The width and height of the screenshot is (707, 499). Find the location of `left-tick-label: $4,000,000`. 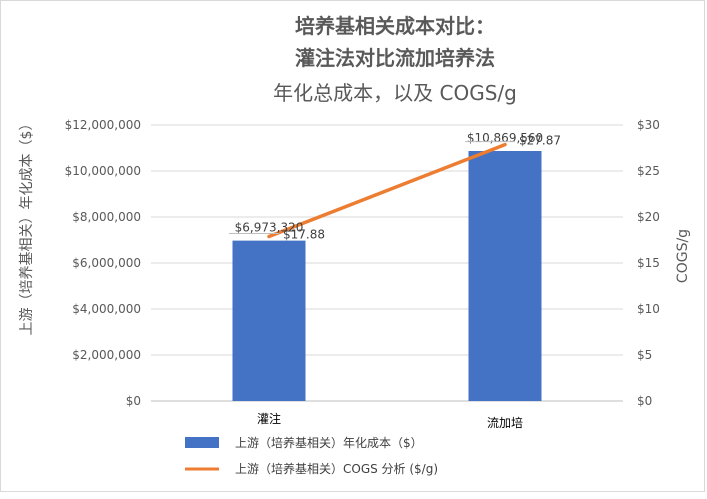

left-tick-label: $4,000,000 is located at coordinates (106, 309).